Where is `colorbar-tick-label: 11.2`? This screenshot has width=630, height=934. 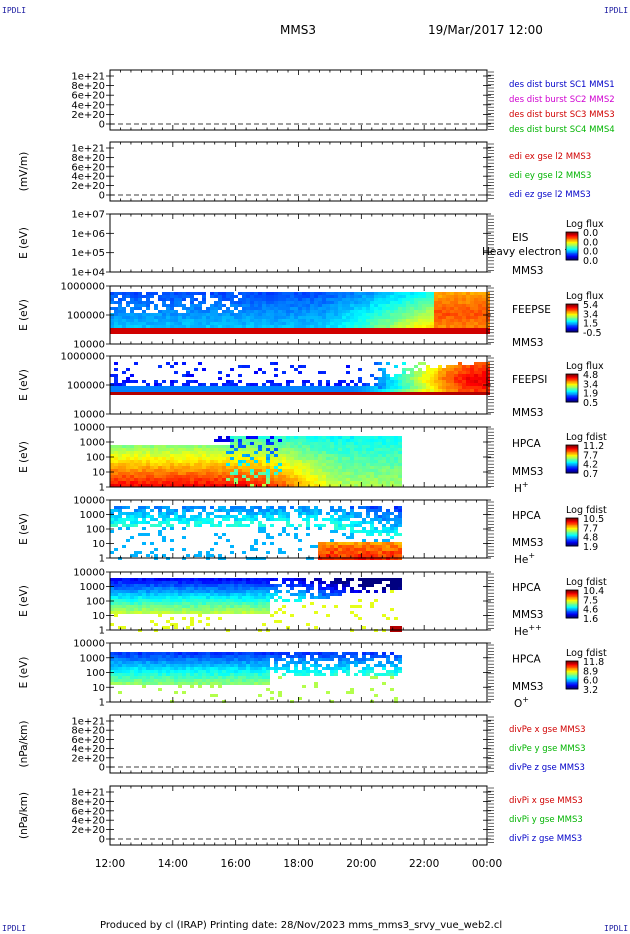
colorbar-tick-label: 11.2 is located at coordinates (593, 446).